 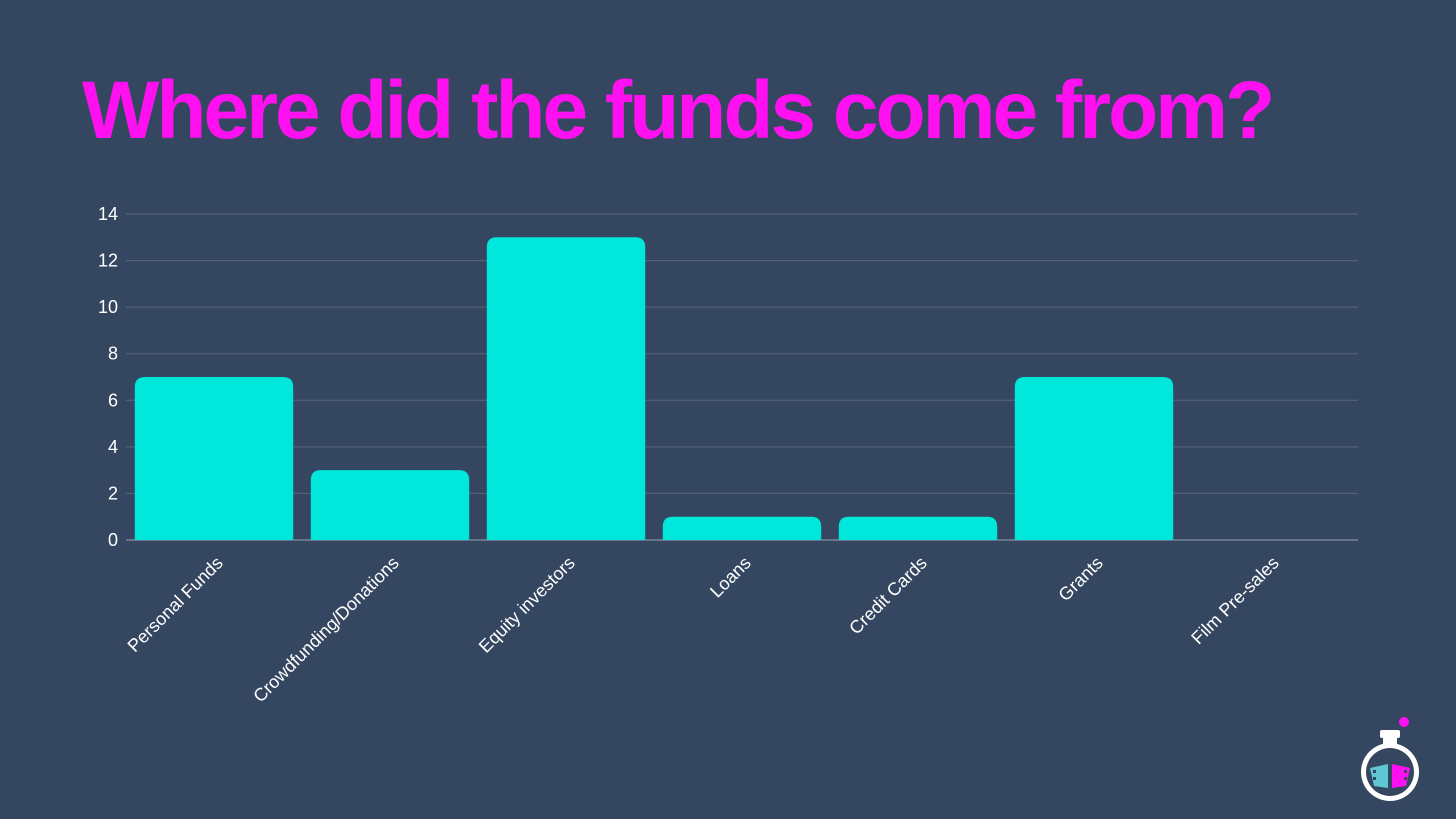 I want to click on x-tick-label: Film Pre-sales, so click(x=1234, y=600).